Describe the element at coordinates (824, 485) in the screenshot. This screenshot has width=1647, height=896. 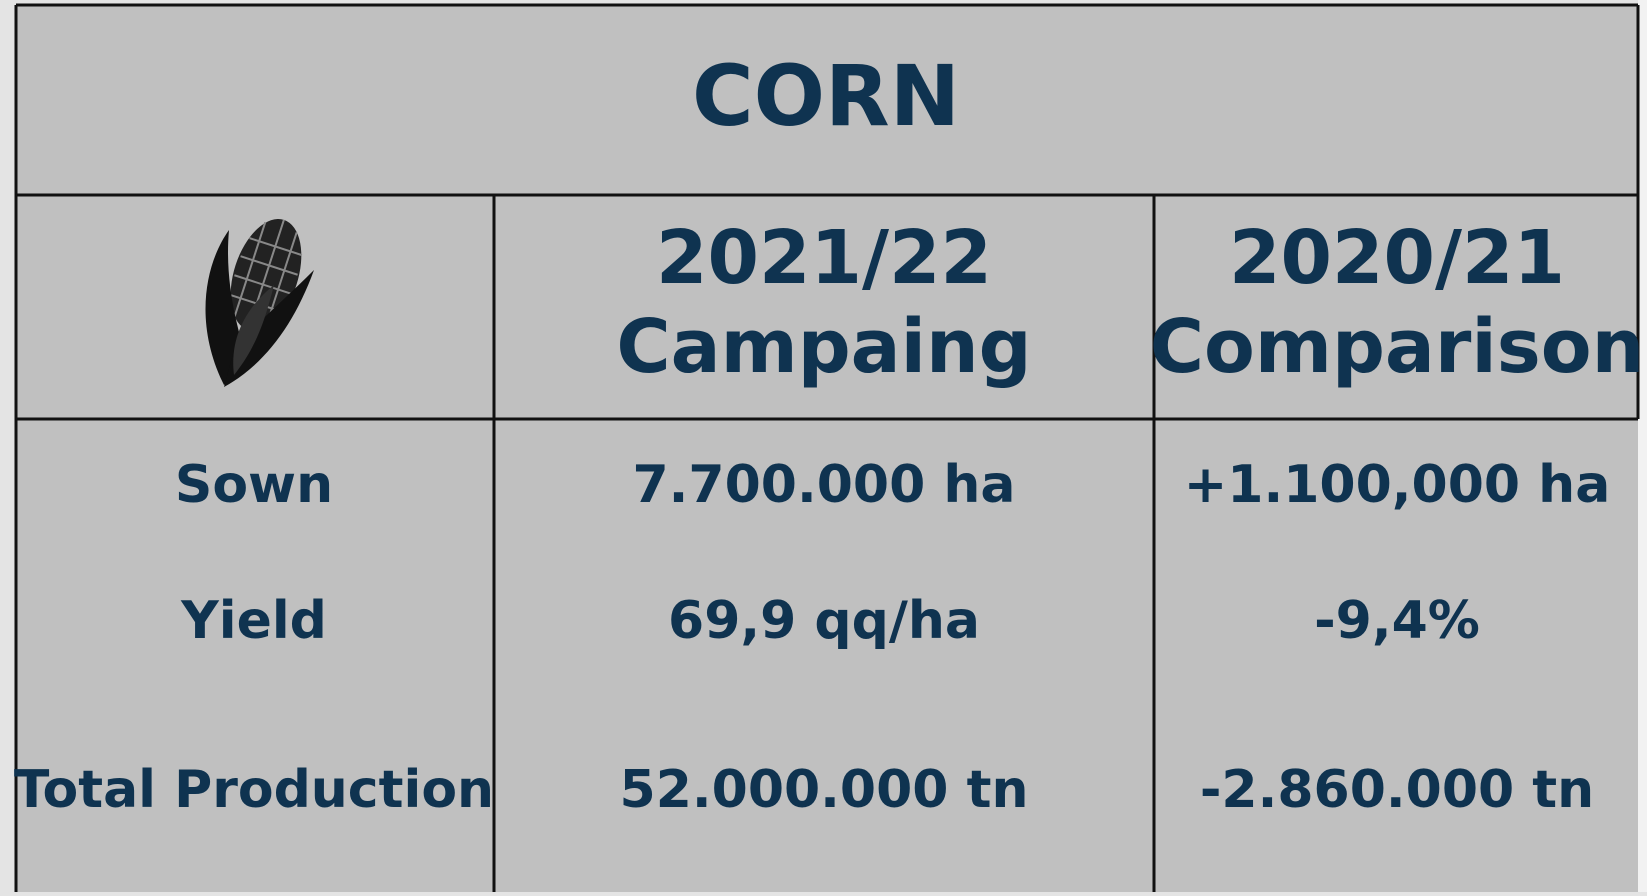
I see `cell-value: 7.700.000 ha` at that location.